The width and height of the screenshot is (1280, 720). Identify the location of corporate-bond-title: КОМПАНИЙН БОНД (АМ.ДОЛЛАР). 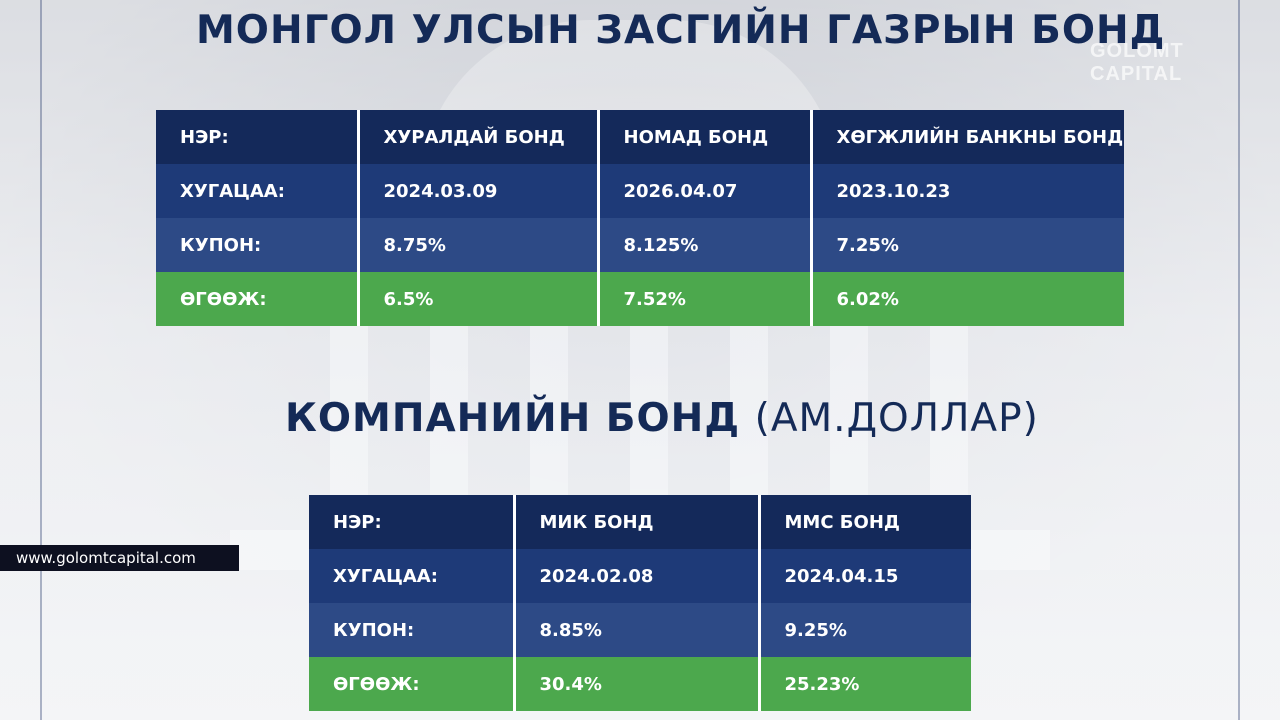
(662, 418).